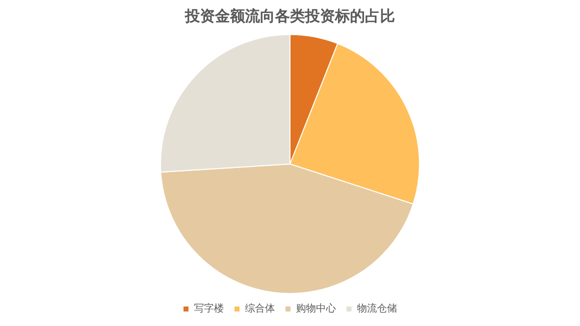  Describe the element at coordinates (316, 308) in the screenshot. I see `legend-label: 购物中心` at that location.